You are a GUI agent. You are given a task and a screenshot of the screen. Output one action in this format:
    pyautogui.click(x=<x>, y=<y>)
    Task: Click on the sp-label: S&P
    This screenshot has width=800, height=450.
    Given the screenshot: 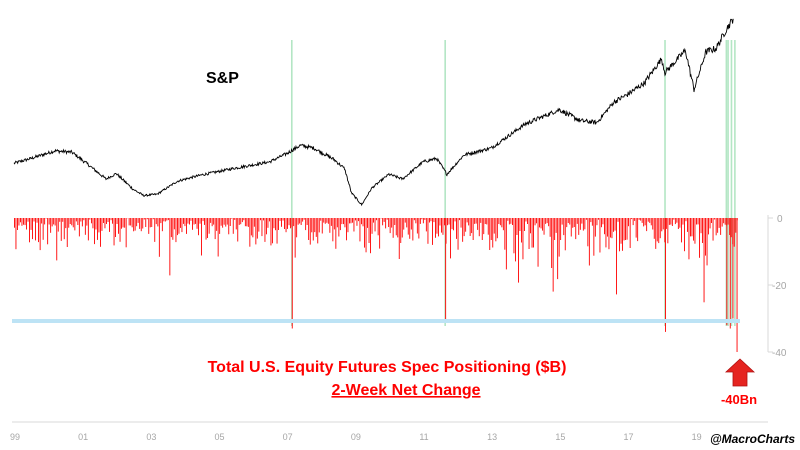 What is the action you would take?
    pyautogui.click(x=222, y=78)
    